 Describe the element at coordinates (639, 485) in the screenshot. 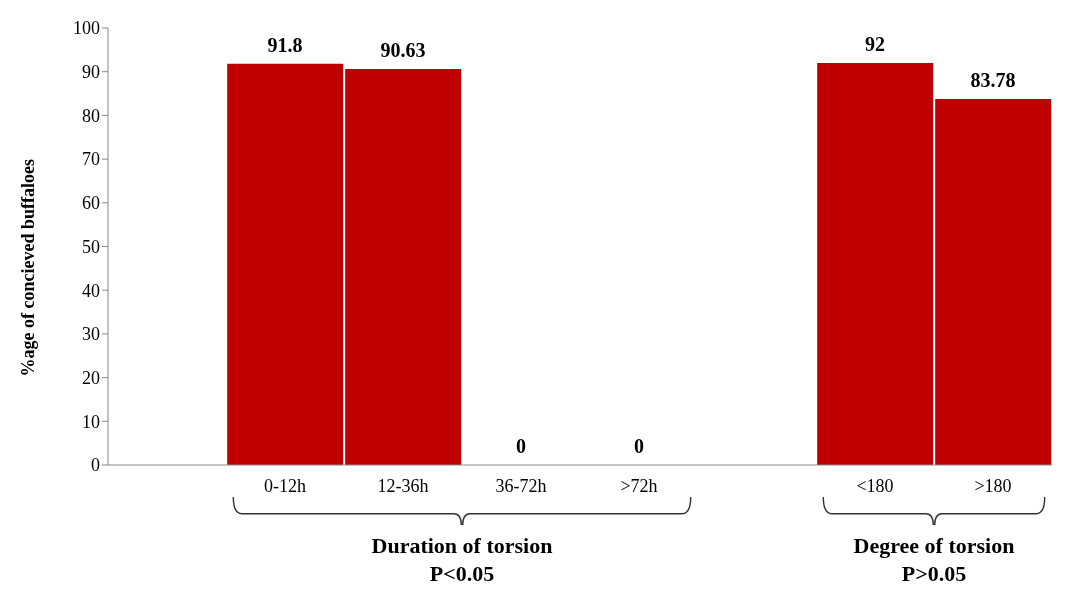

I see `x-tick-label: >72h` at that location.